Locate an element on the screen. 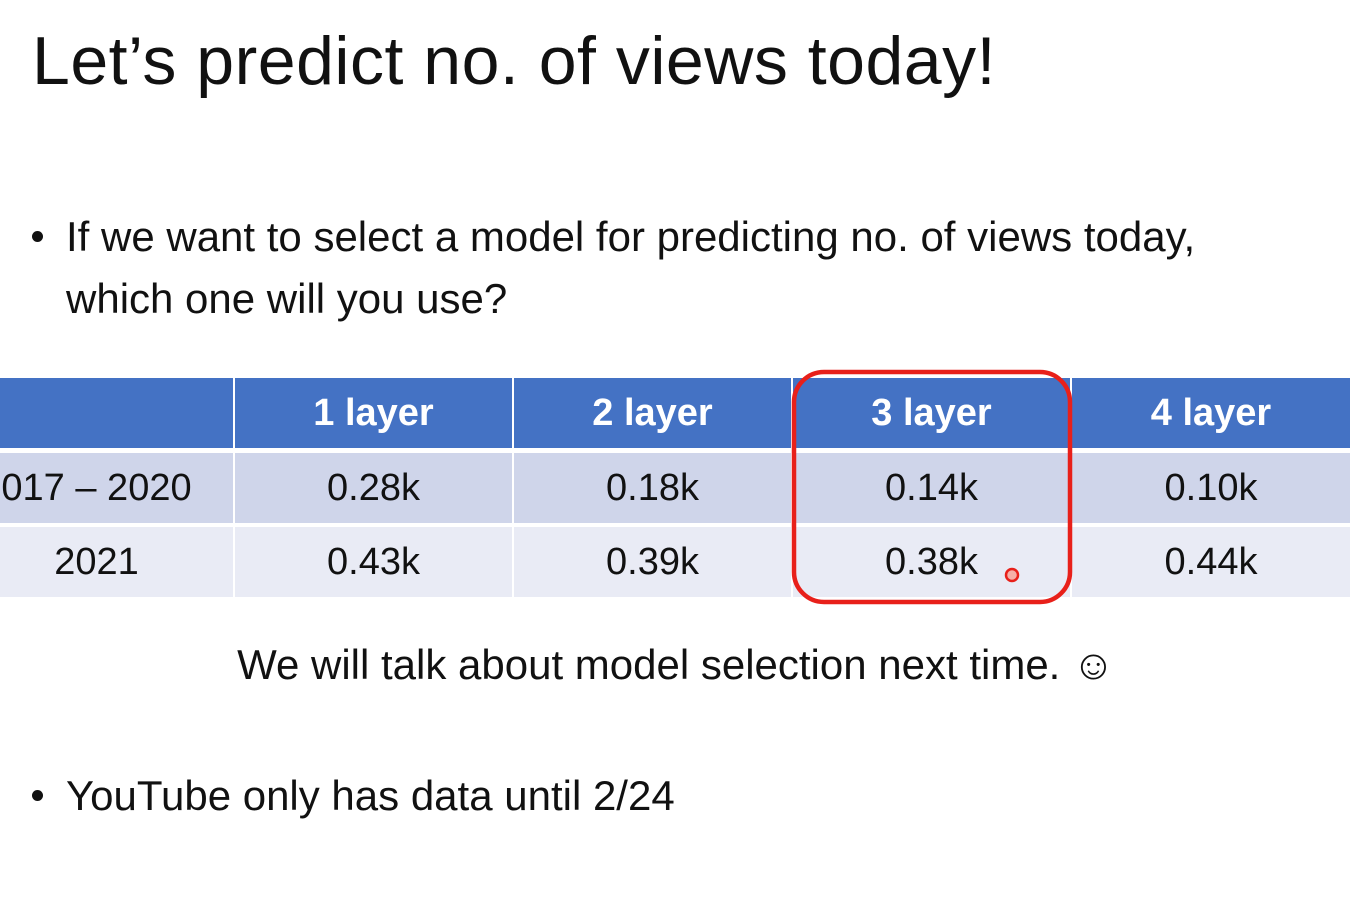  table-cell: 0.10k is located at coordinates (1211, 488).